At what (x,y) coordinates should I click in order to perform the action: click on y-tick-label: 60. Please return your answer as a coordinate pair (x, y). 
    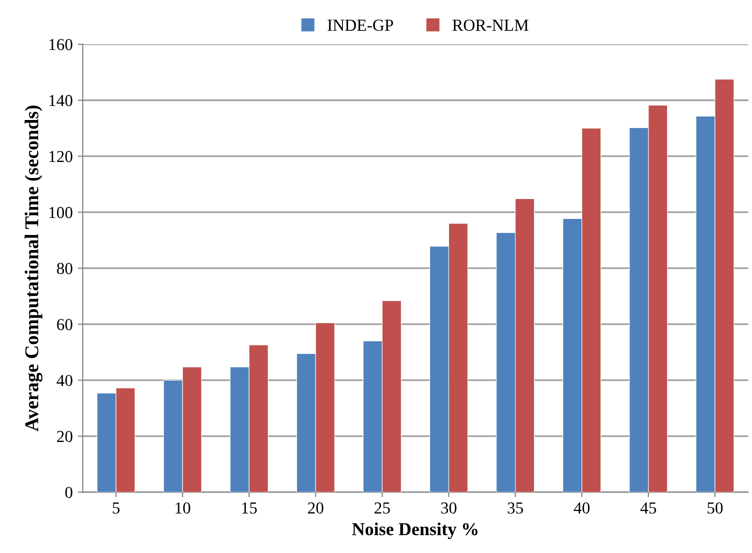
    Looking at the image, I should click on (64, 324).